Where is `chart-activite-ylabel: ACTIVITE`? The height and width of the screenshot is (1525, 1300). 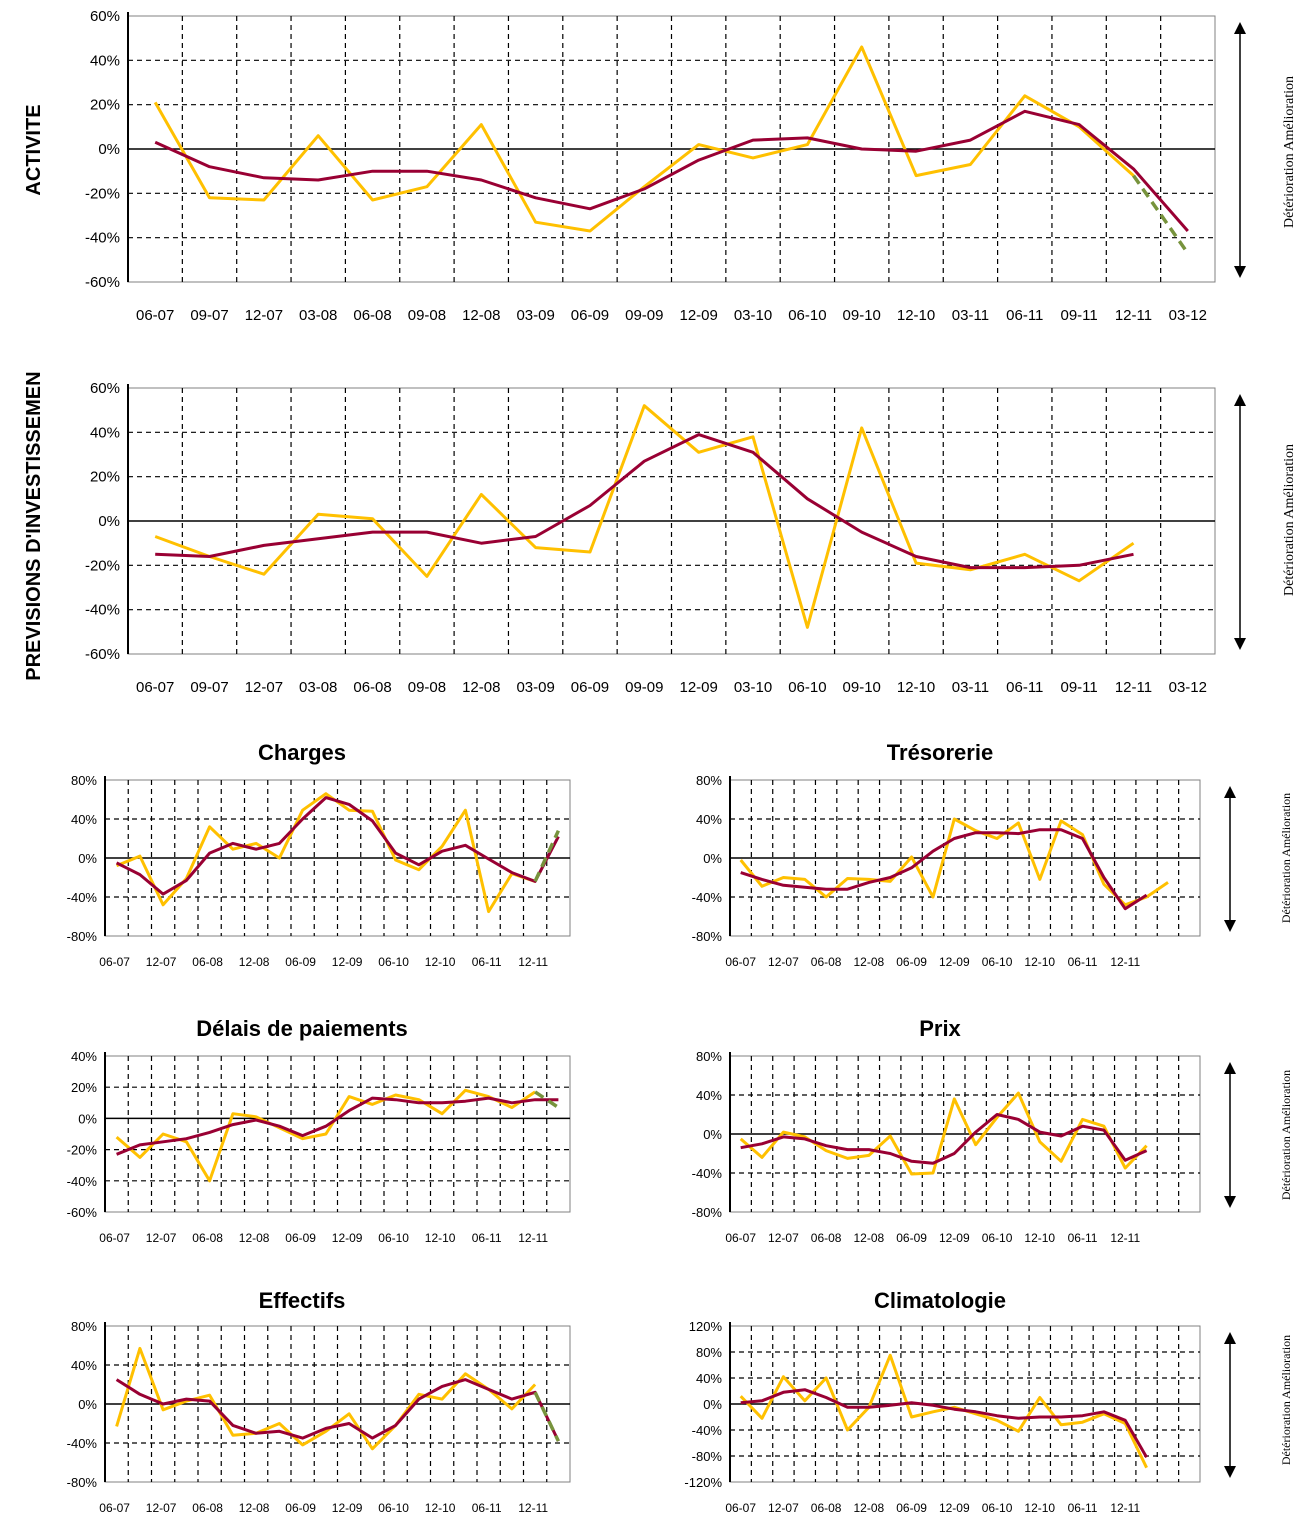 chart-activite-ylabel: ACTIVITE is located at coordinates (34, 149).